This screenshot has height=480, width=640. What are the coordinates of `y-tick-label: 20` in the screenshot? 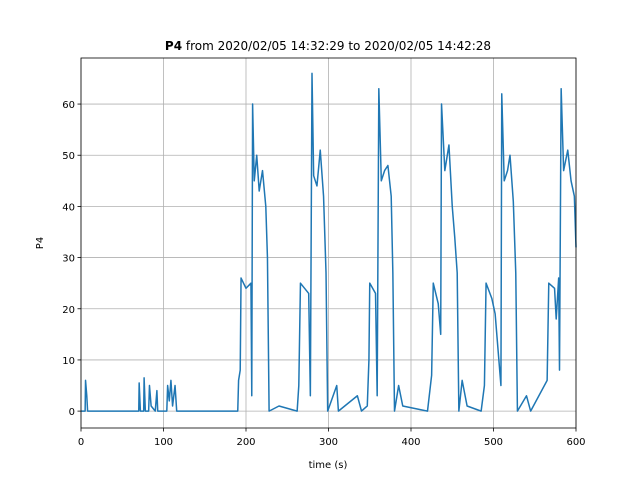 It's located at (68, 310).